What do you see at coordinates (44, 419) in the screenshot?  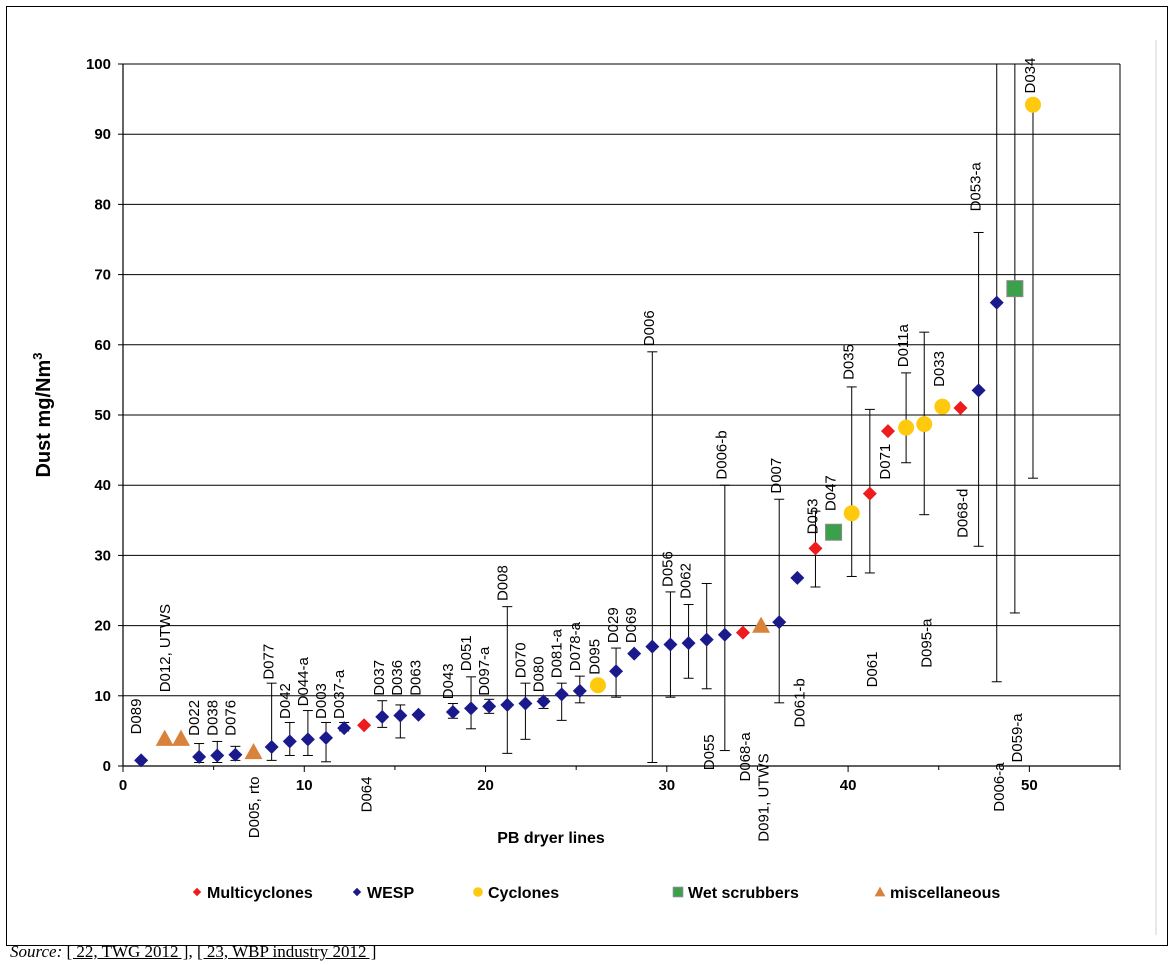 I see `y-axis-title-main: Dust mg/Nm` at bounding box center [44, 419].